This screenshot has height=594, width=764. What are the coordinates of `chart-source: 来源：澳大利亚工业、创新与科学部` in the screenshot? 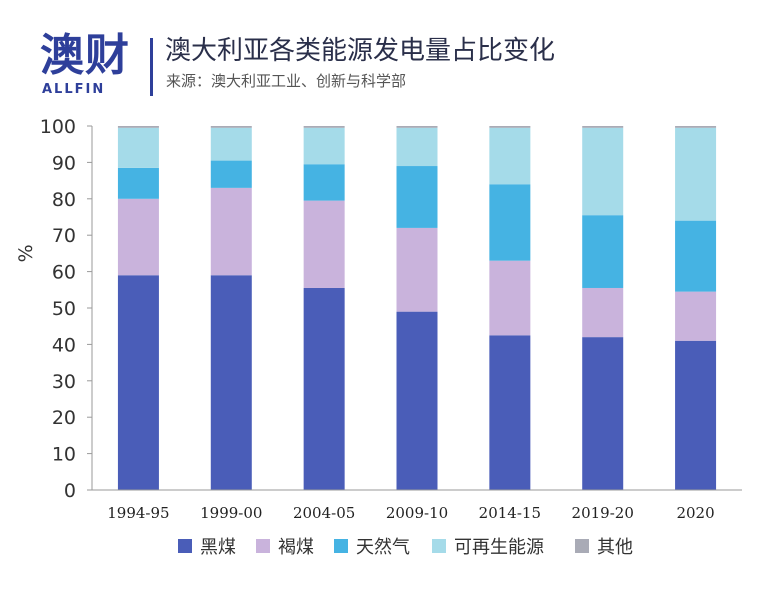 It's located at (286, 81).